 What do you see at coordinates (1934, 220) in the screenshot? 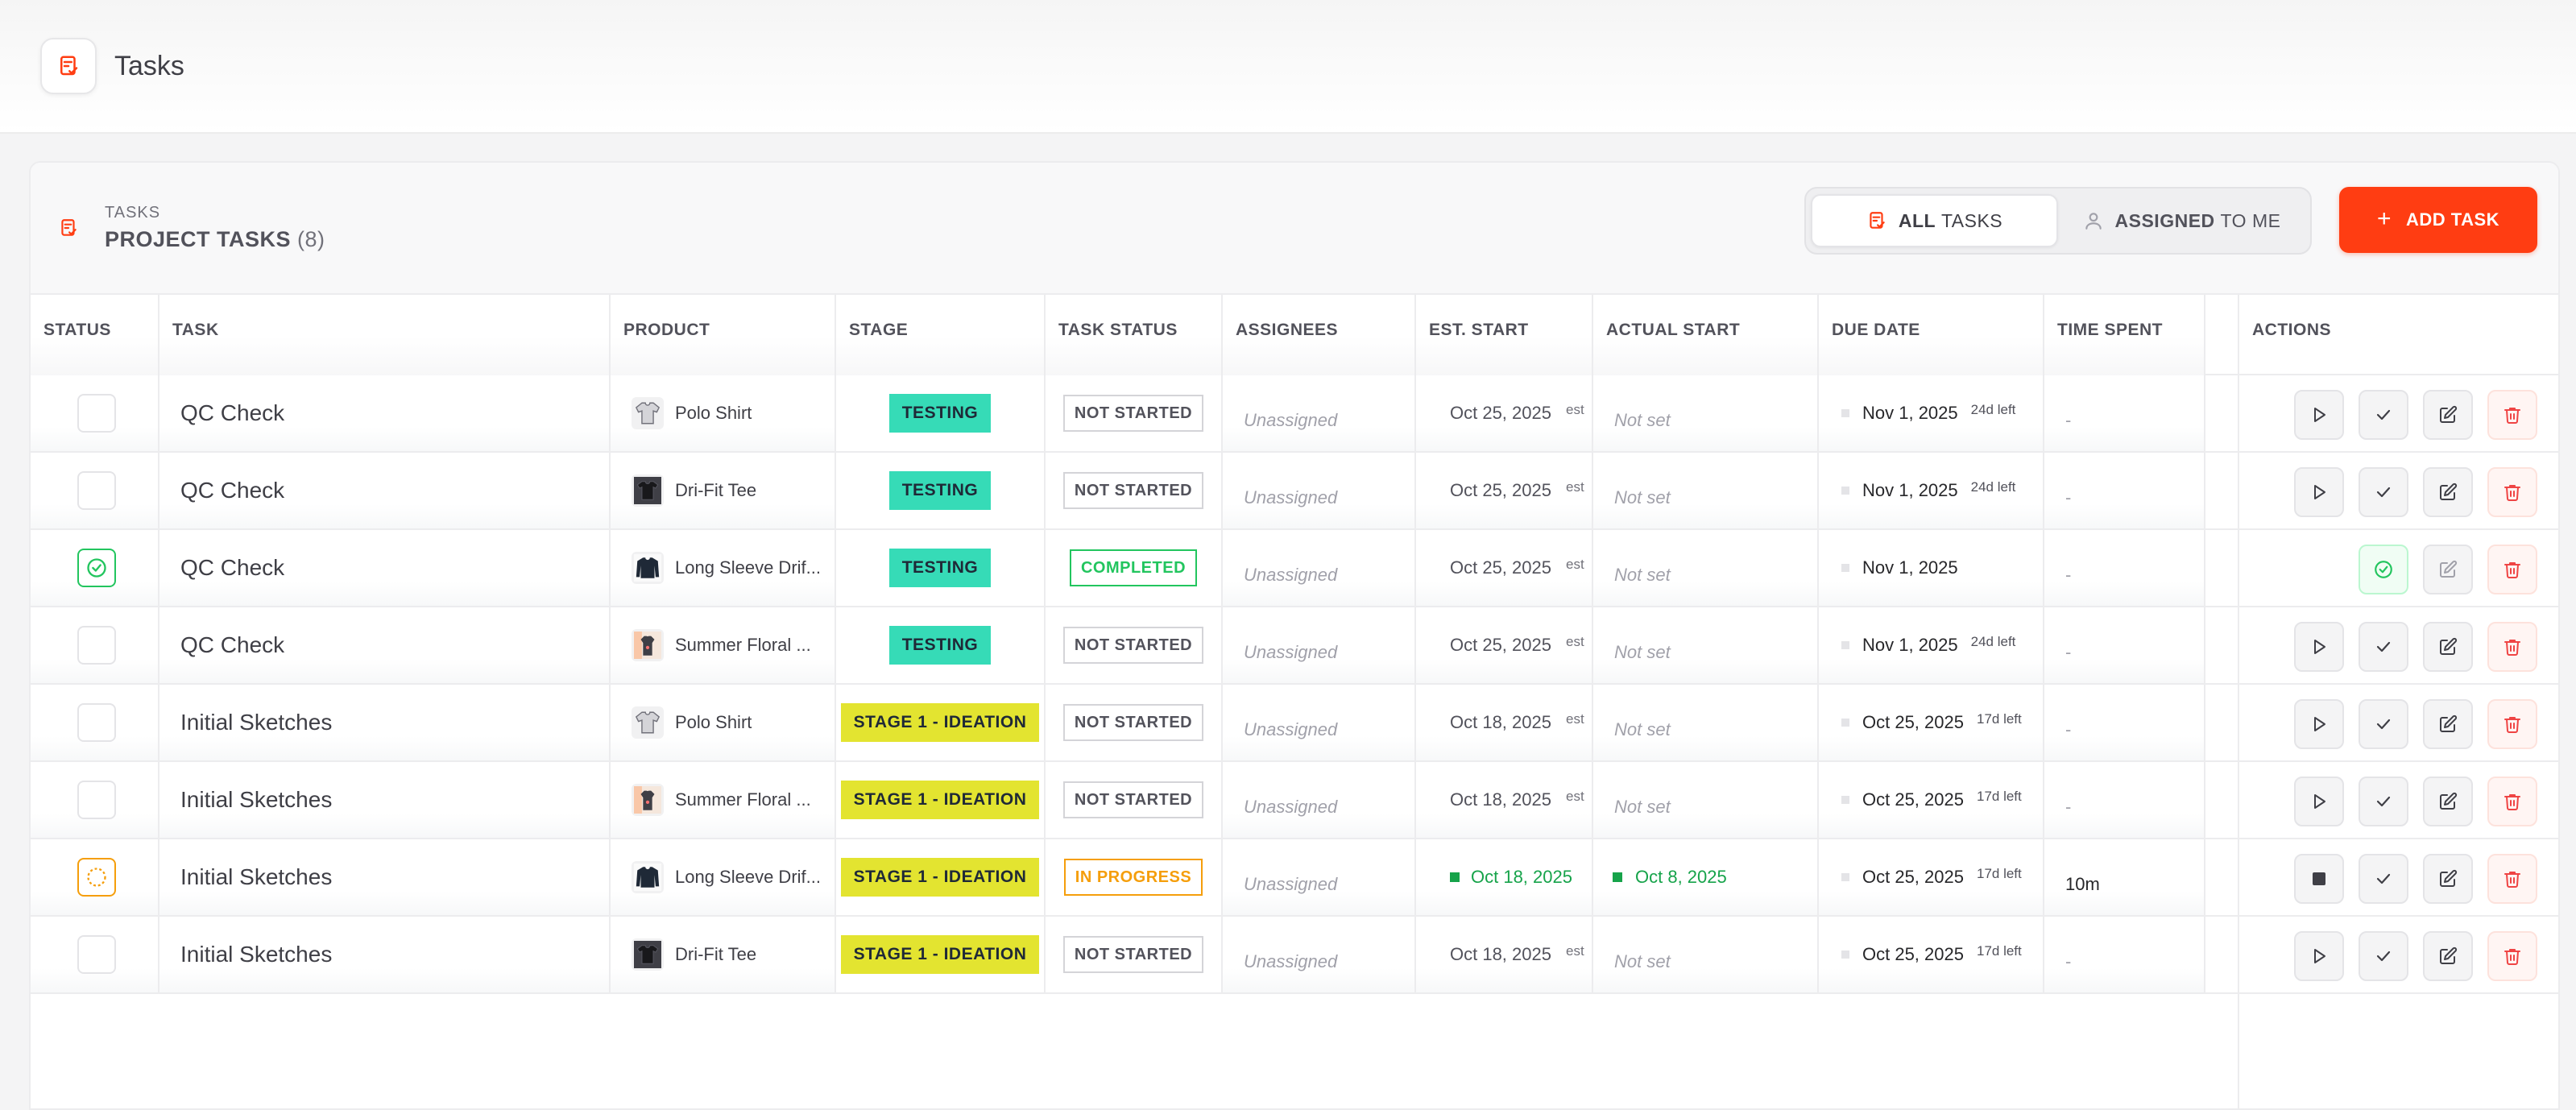
I see `tab-all-tasks: ALL TASKS` at bounding box center [1934, 220].